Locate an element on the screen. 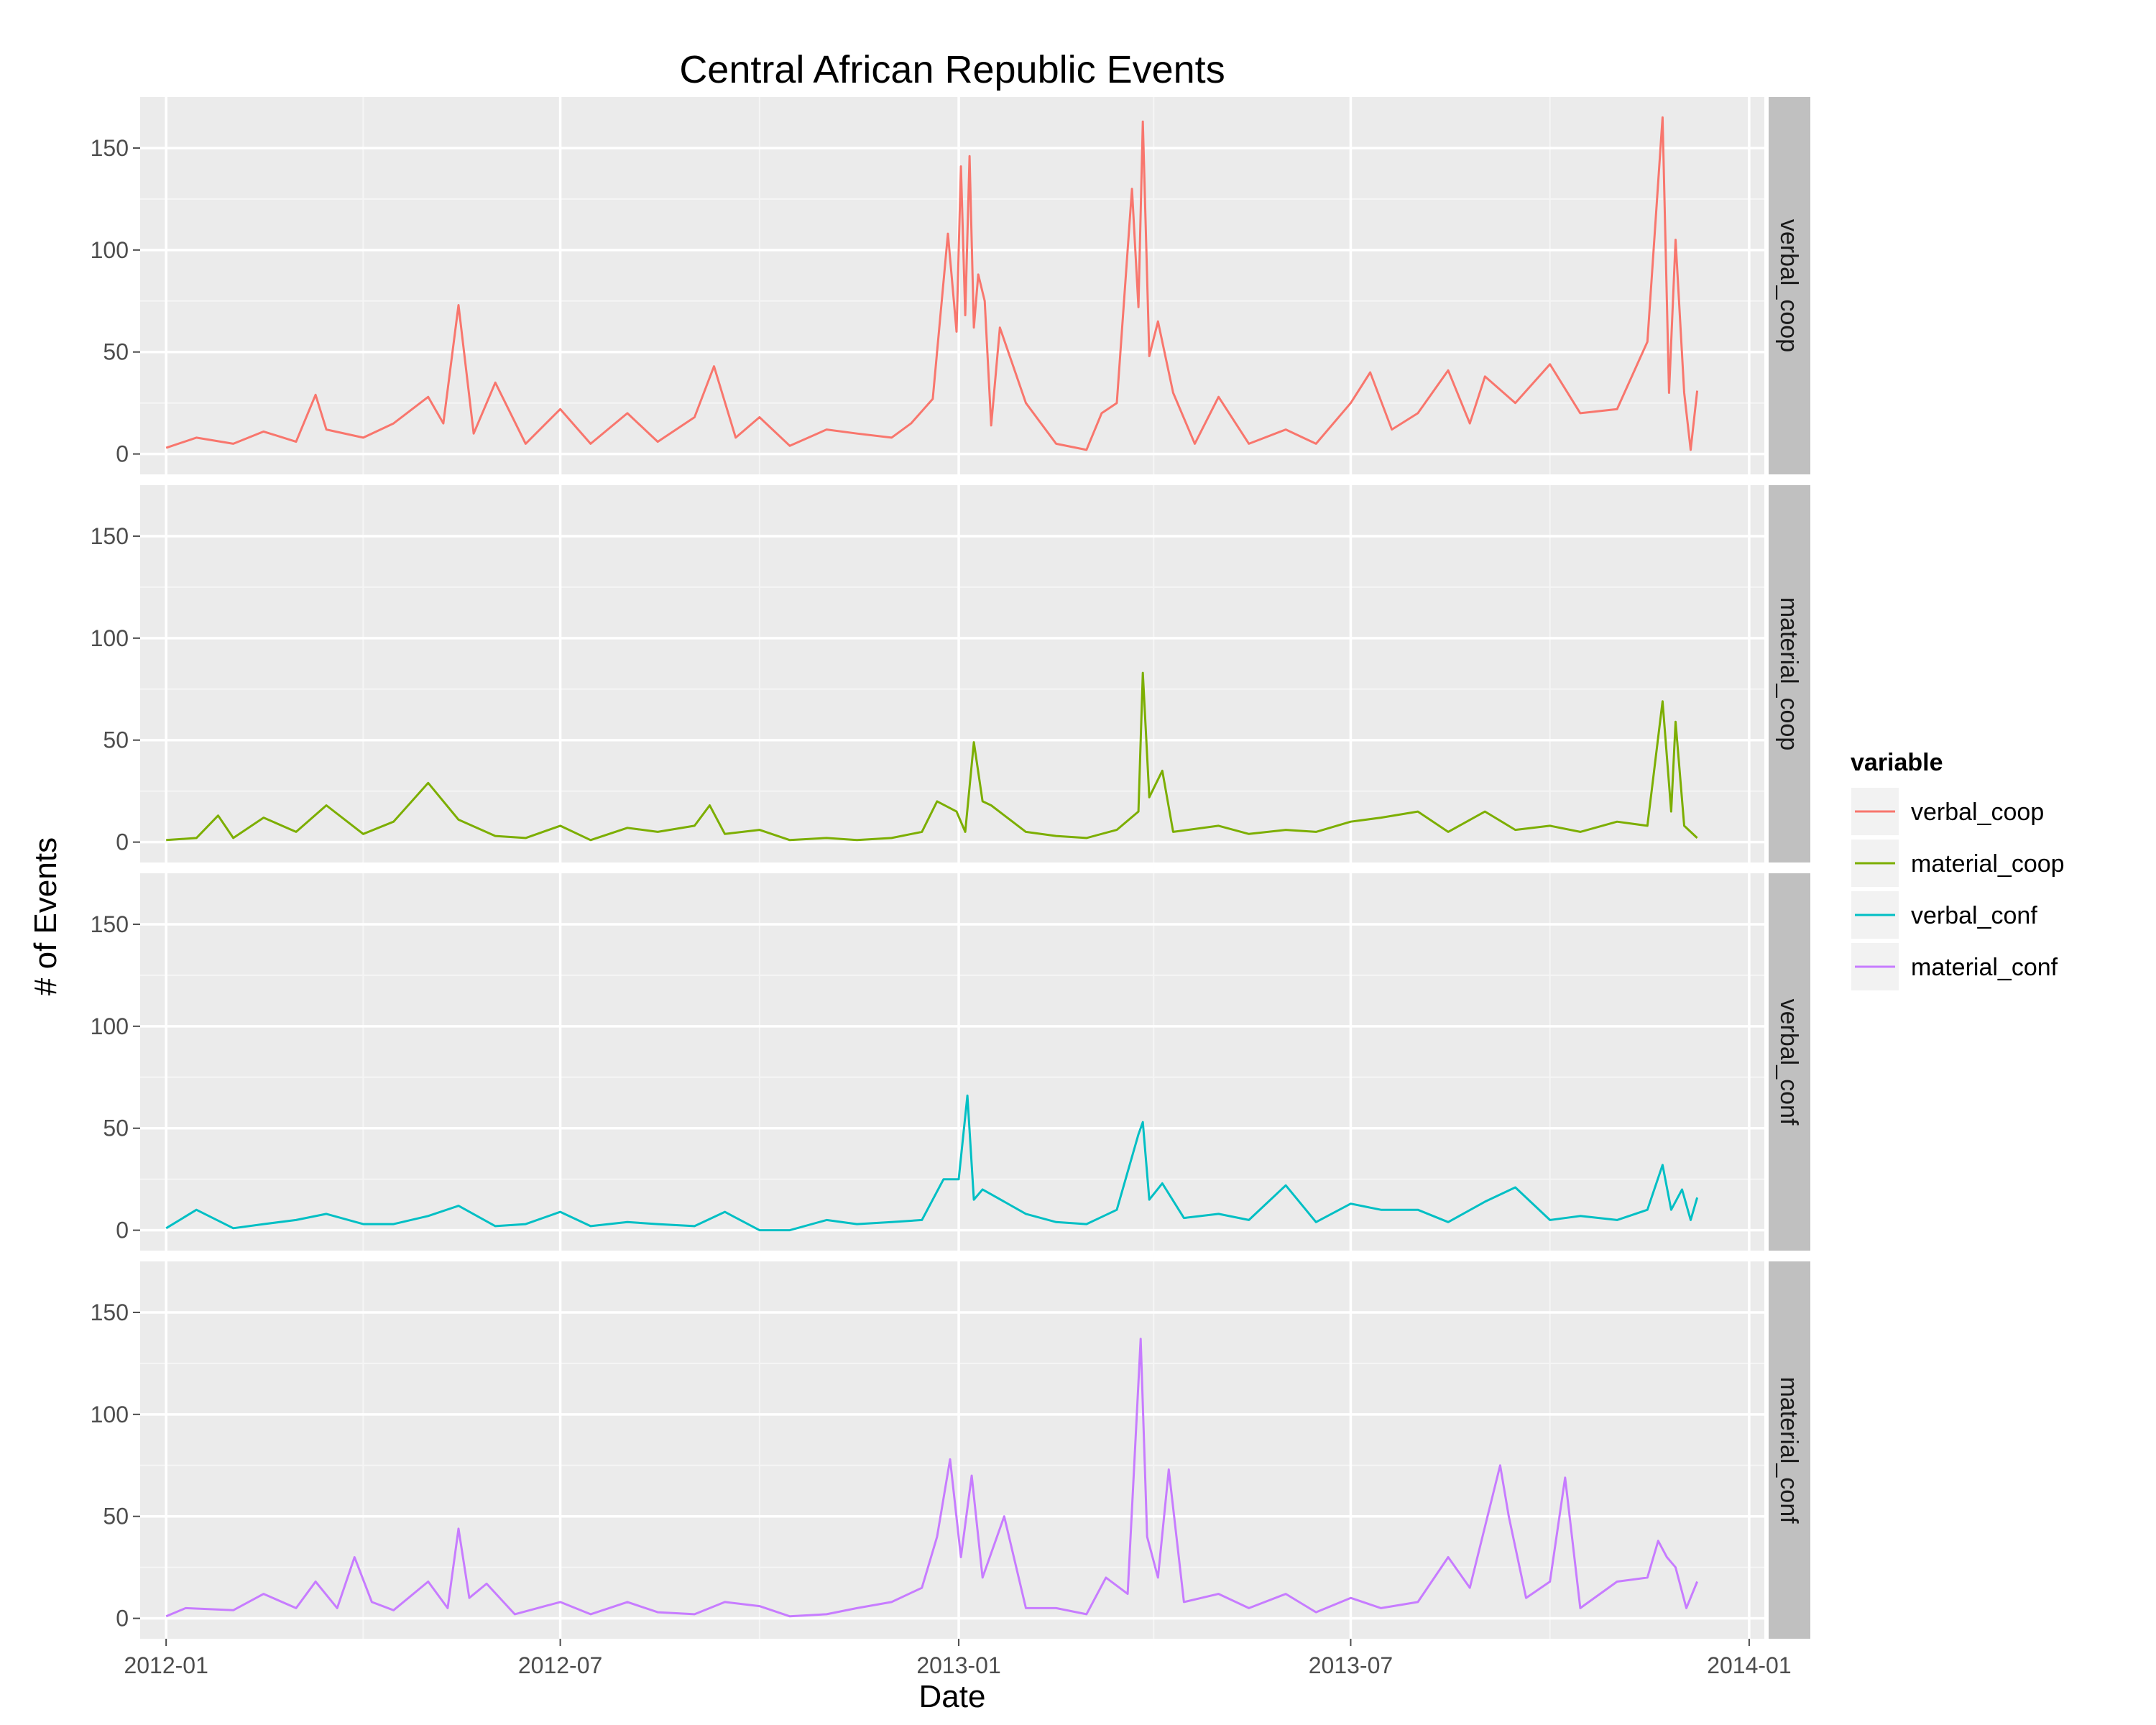 Image resolution: width=2156 pixels, height=1725 pixels. x-axis: 2012-01 2012-07 2013-01 2013-07 2014-01 is located at coordinates (958, 1658).